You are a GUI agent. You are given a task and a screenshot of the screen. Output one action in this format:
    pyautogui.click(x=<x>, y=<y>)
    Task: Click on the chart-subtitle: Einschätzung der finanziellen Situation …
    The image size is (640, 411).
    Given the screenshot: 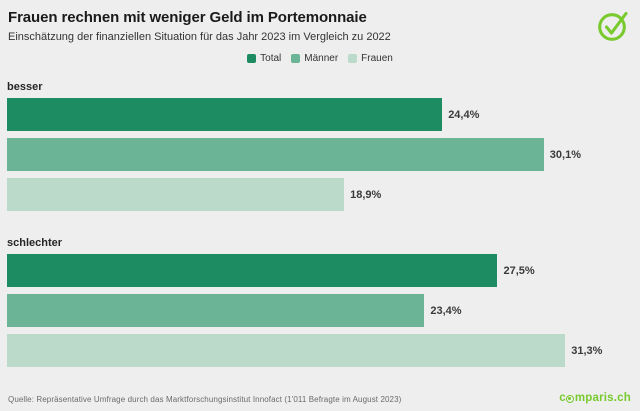 What is the action you would take?
    pyautogui.click(x=199, y=37)
    